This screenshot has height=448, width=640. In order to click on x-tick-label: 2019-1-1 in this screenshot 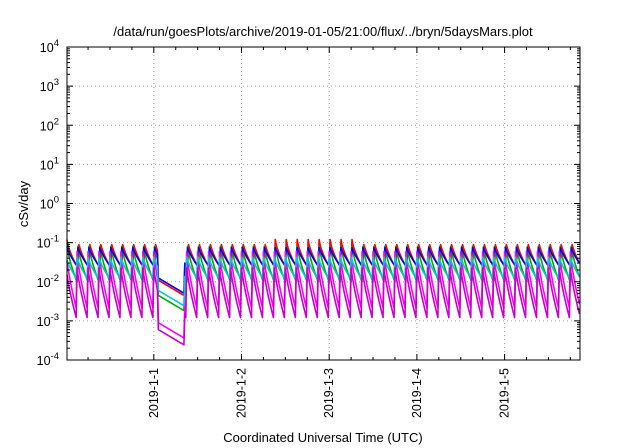, I will do `click(154, 393)`.